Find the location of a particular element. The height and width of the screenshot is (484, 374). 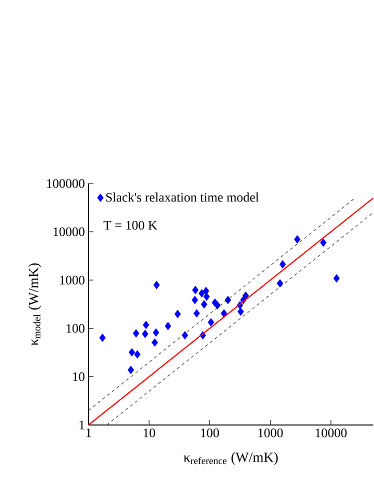

x-tick-label: 100 is located at coordinates (210, 433).